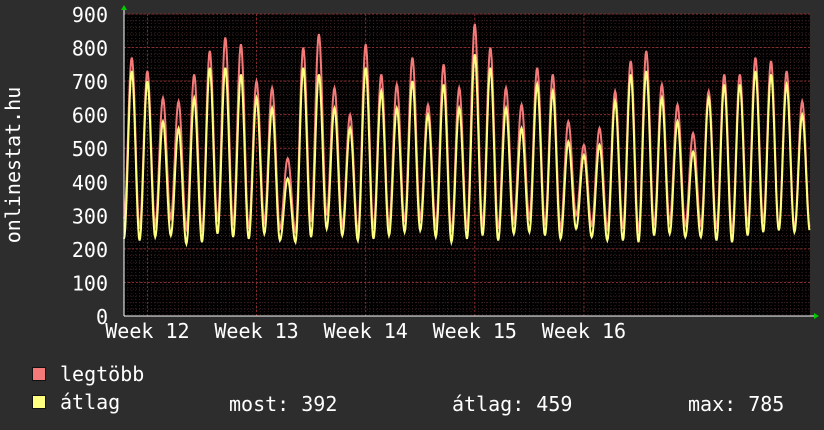  Describe the element at coordinates (90, 149) in the screenshot. I see `y-tick-label: 500` at that location.